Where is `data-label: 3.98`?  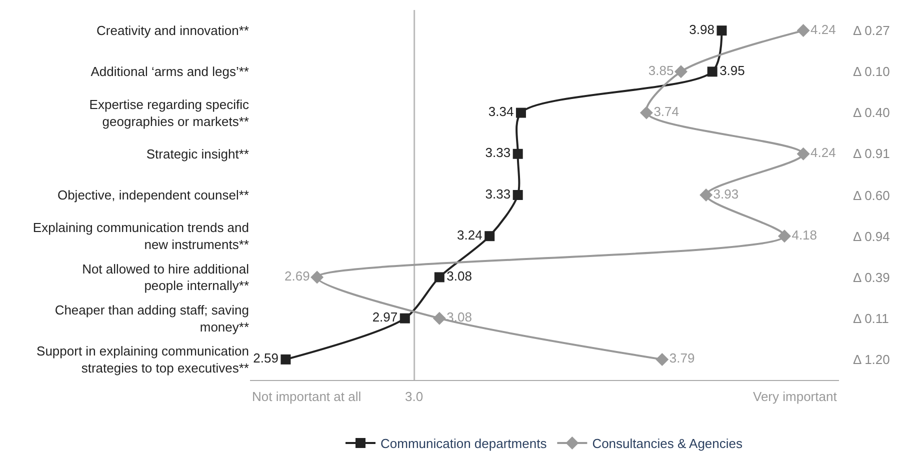
data-label: 3.98 is located at coordinates (701, 29).